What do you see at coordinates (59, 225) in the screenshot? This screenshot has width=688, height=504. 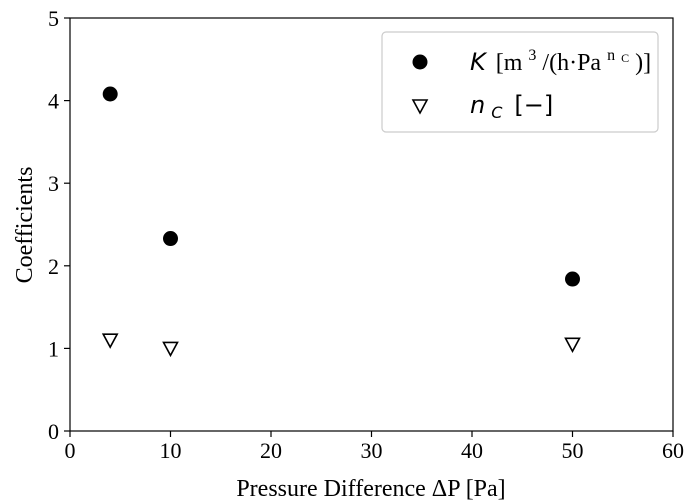 I see `y-axis-ticks: 0 1 2 3 4 5` at bounding box center [59, 225].